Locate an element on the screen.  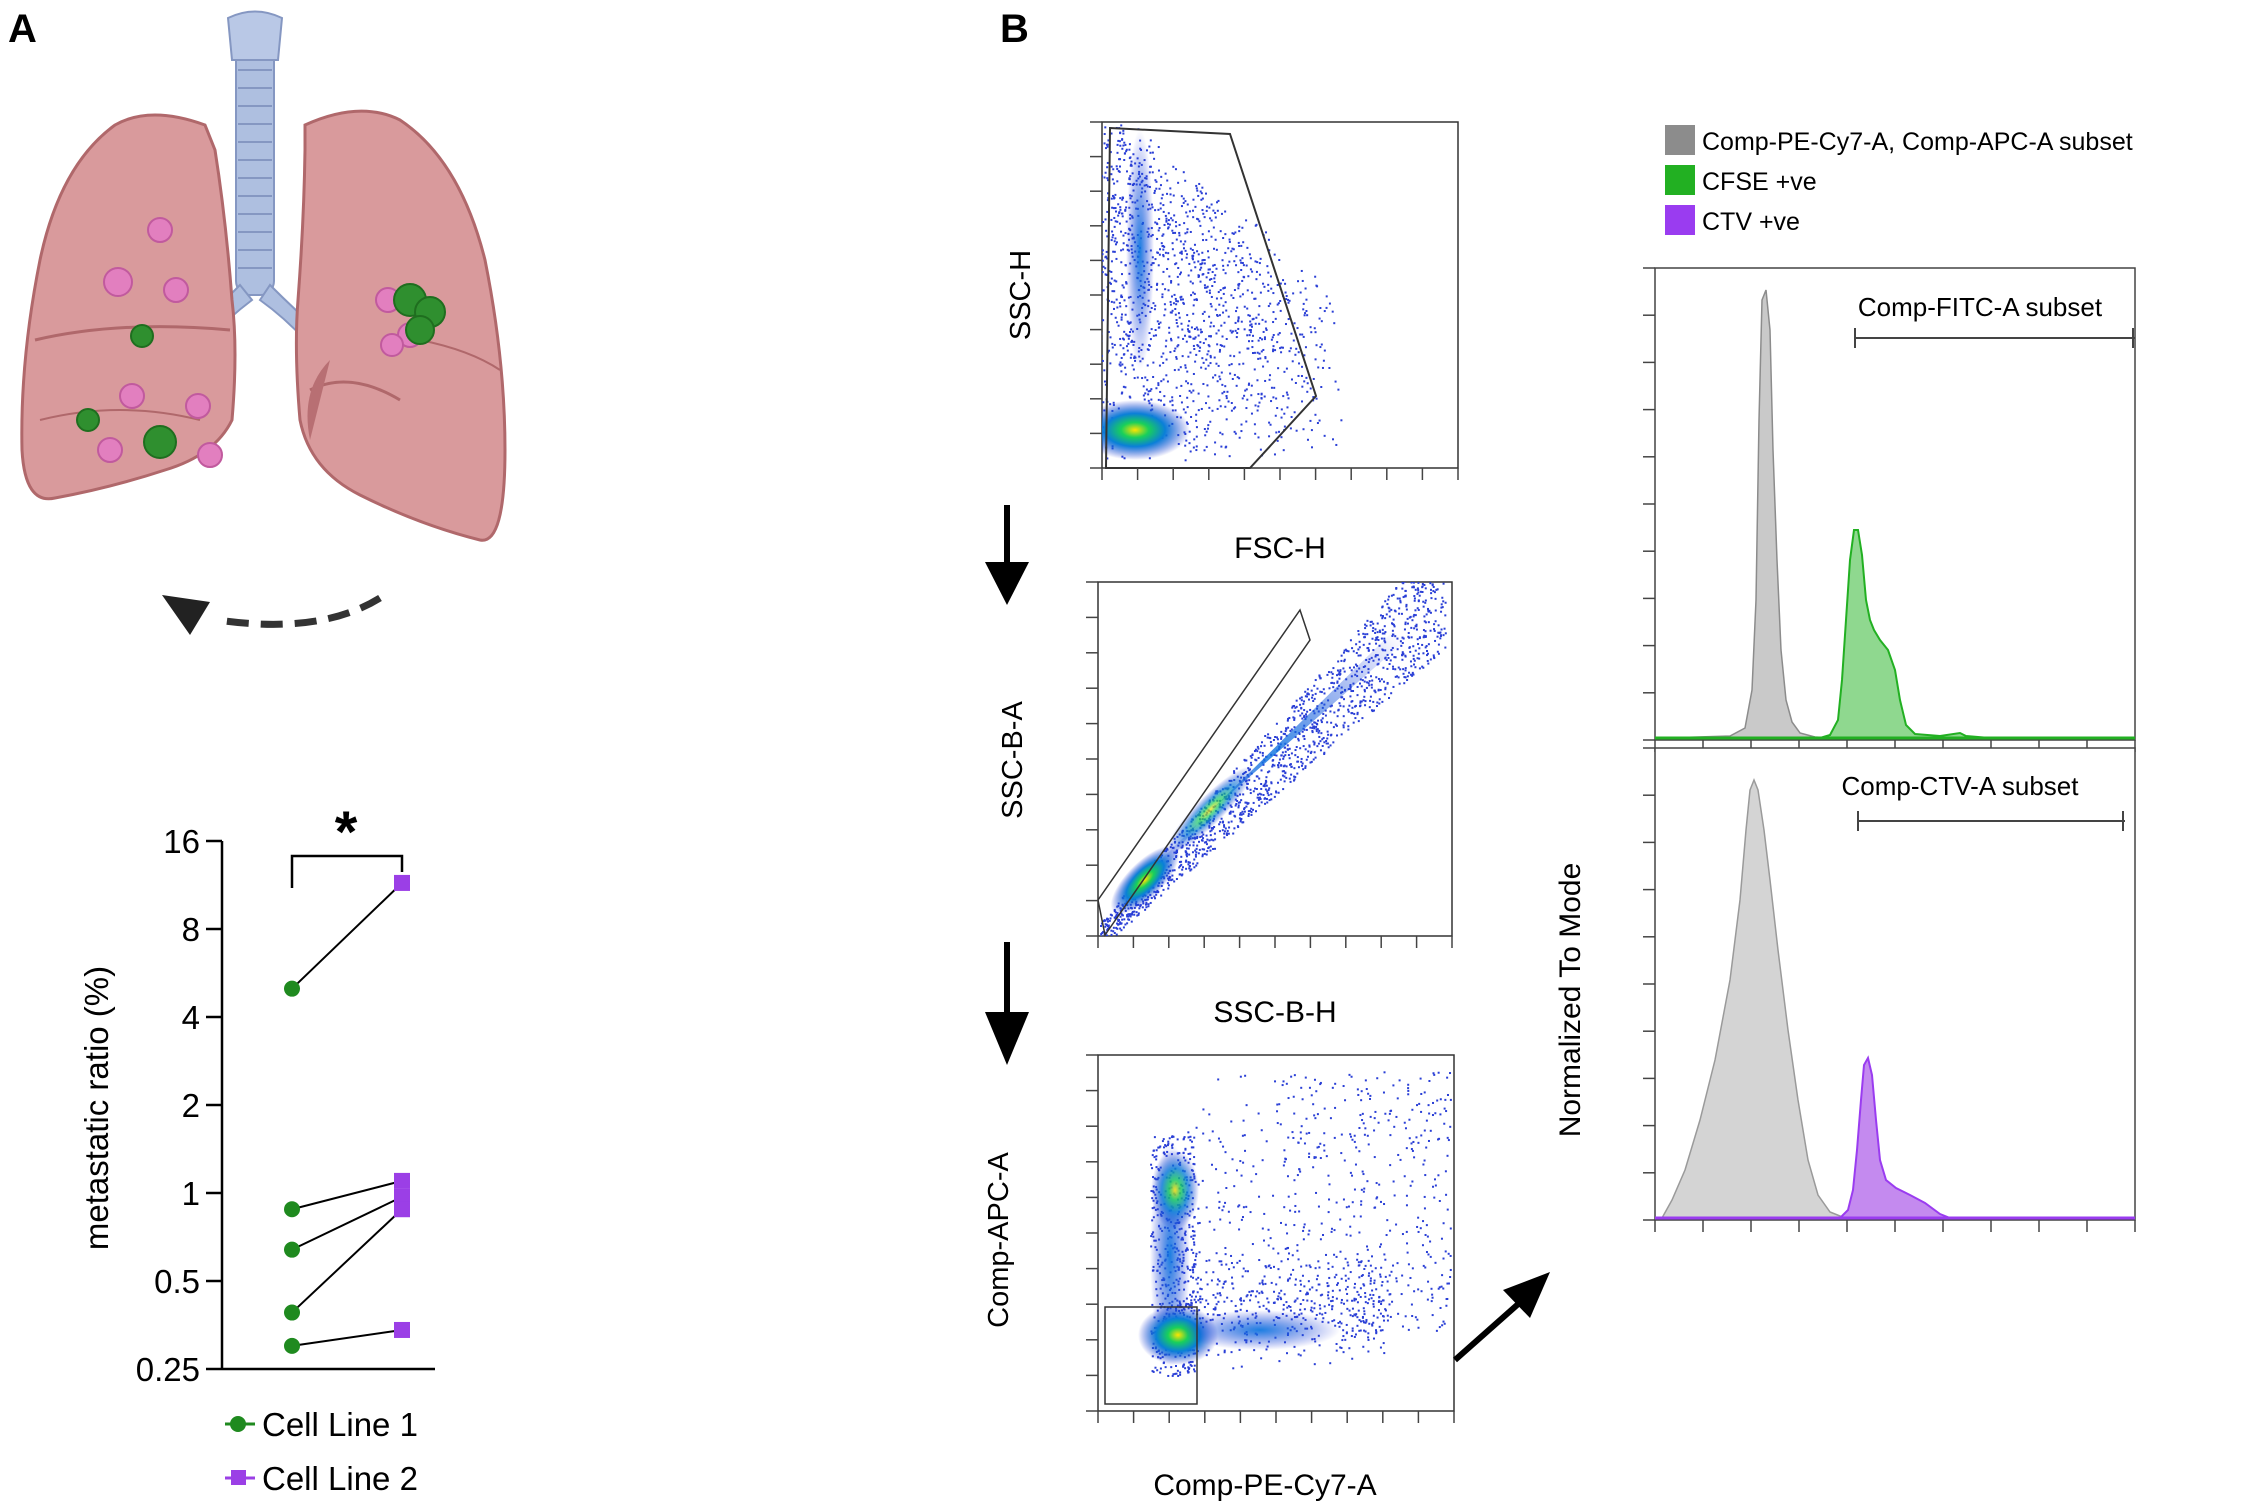
pink-nodules is located at coordinates (260, 342).